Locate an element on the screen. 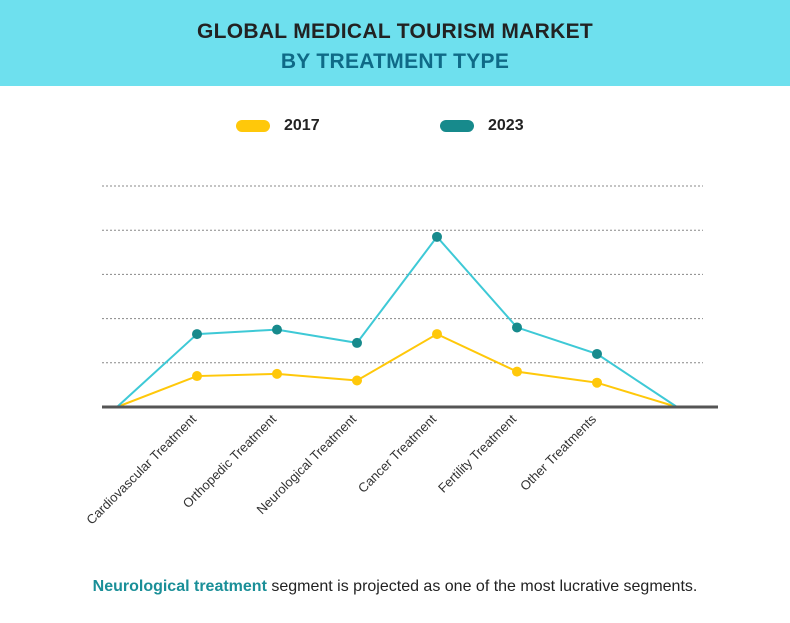 Image resolution: width=790 pixels, height=623 pixels. x-tick-label: Other Treatments is located at coordinates (558, 452).